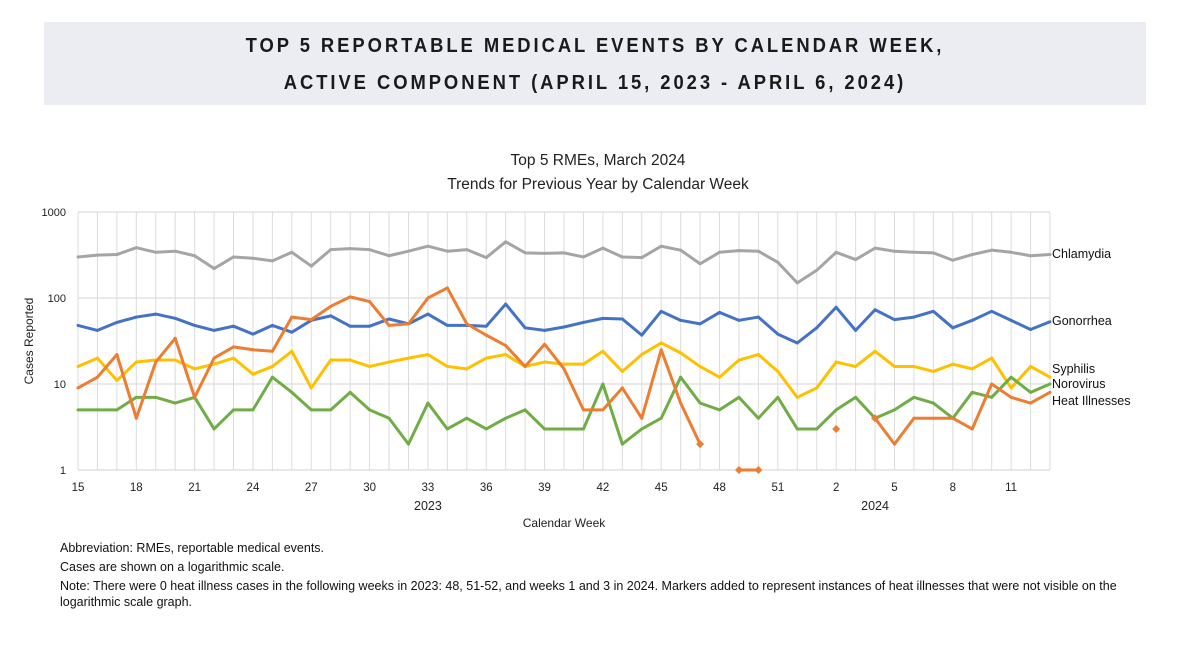 Image resolution: width=1200 pixels, height=654 pixels. Describe the element at coordinates (544, 488) in the screenshot. I see `x-axis-ticks: 15 18 21 24 27 30 33 36 39 42 45 48 51 2 5 8 11` at that location.